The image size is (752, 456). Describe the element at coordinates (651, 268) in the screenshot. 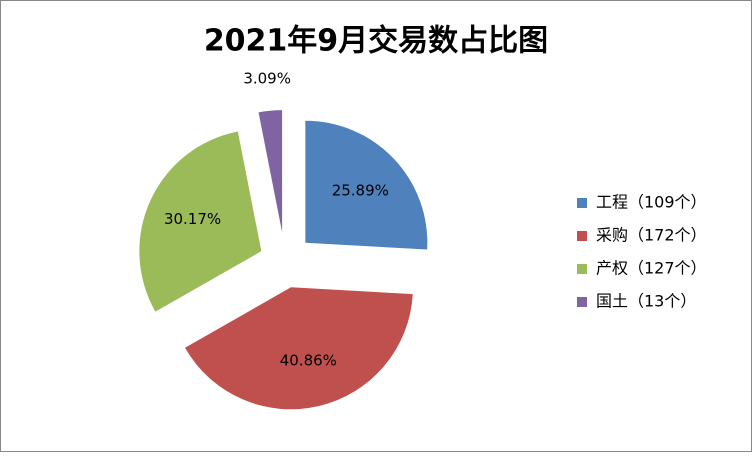

I see `legend-label: 产权（127个）` at that location.